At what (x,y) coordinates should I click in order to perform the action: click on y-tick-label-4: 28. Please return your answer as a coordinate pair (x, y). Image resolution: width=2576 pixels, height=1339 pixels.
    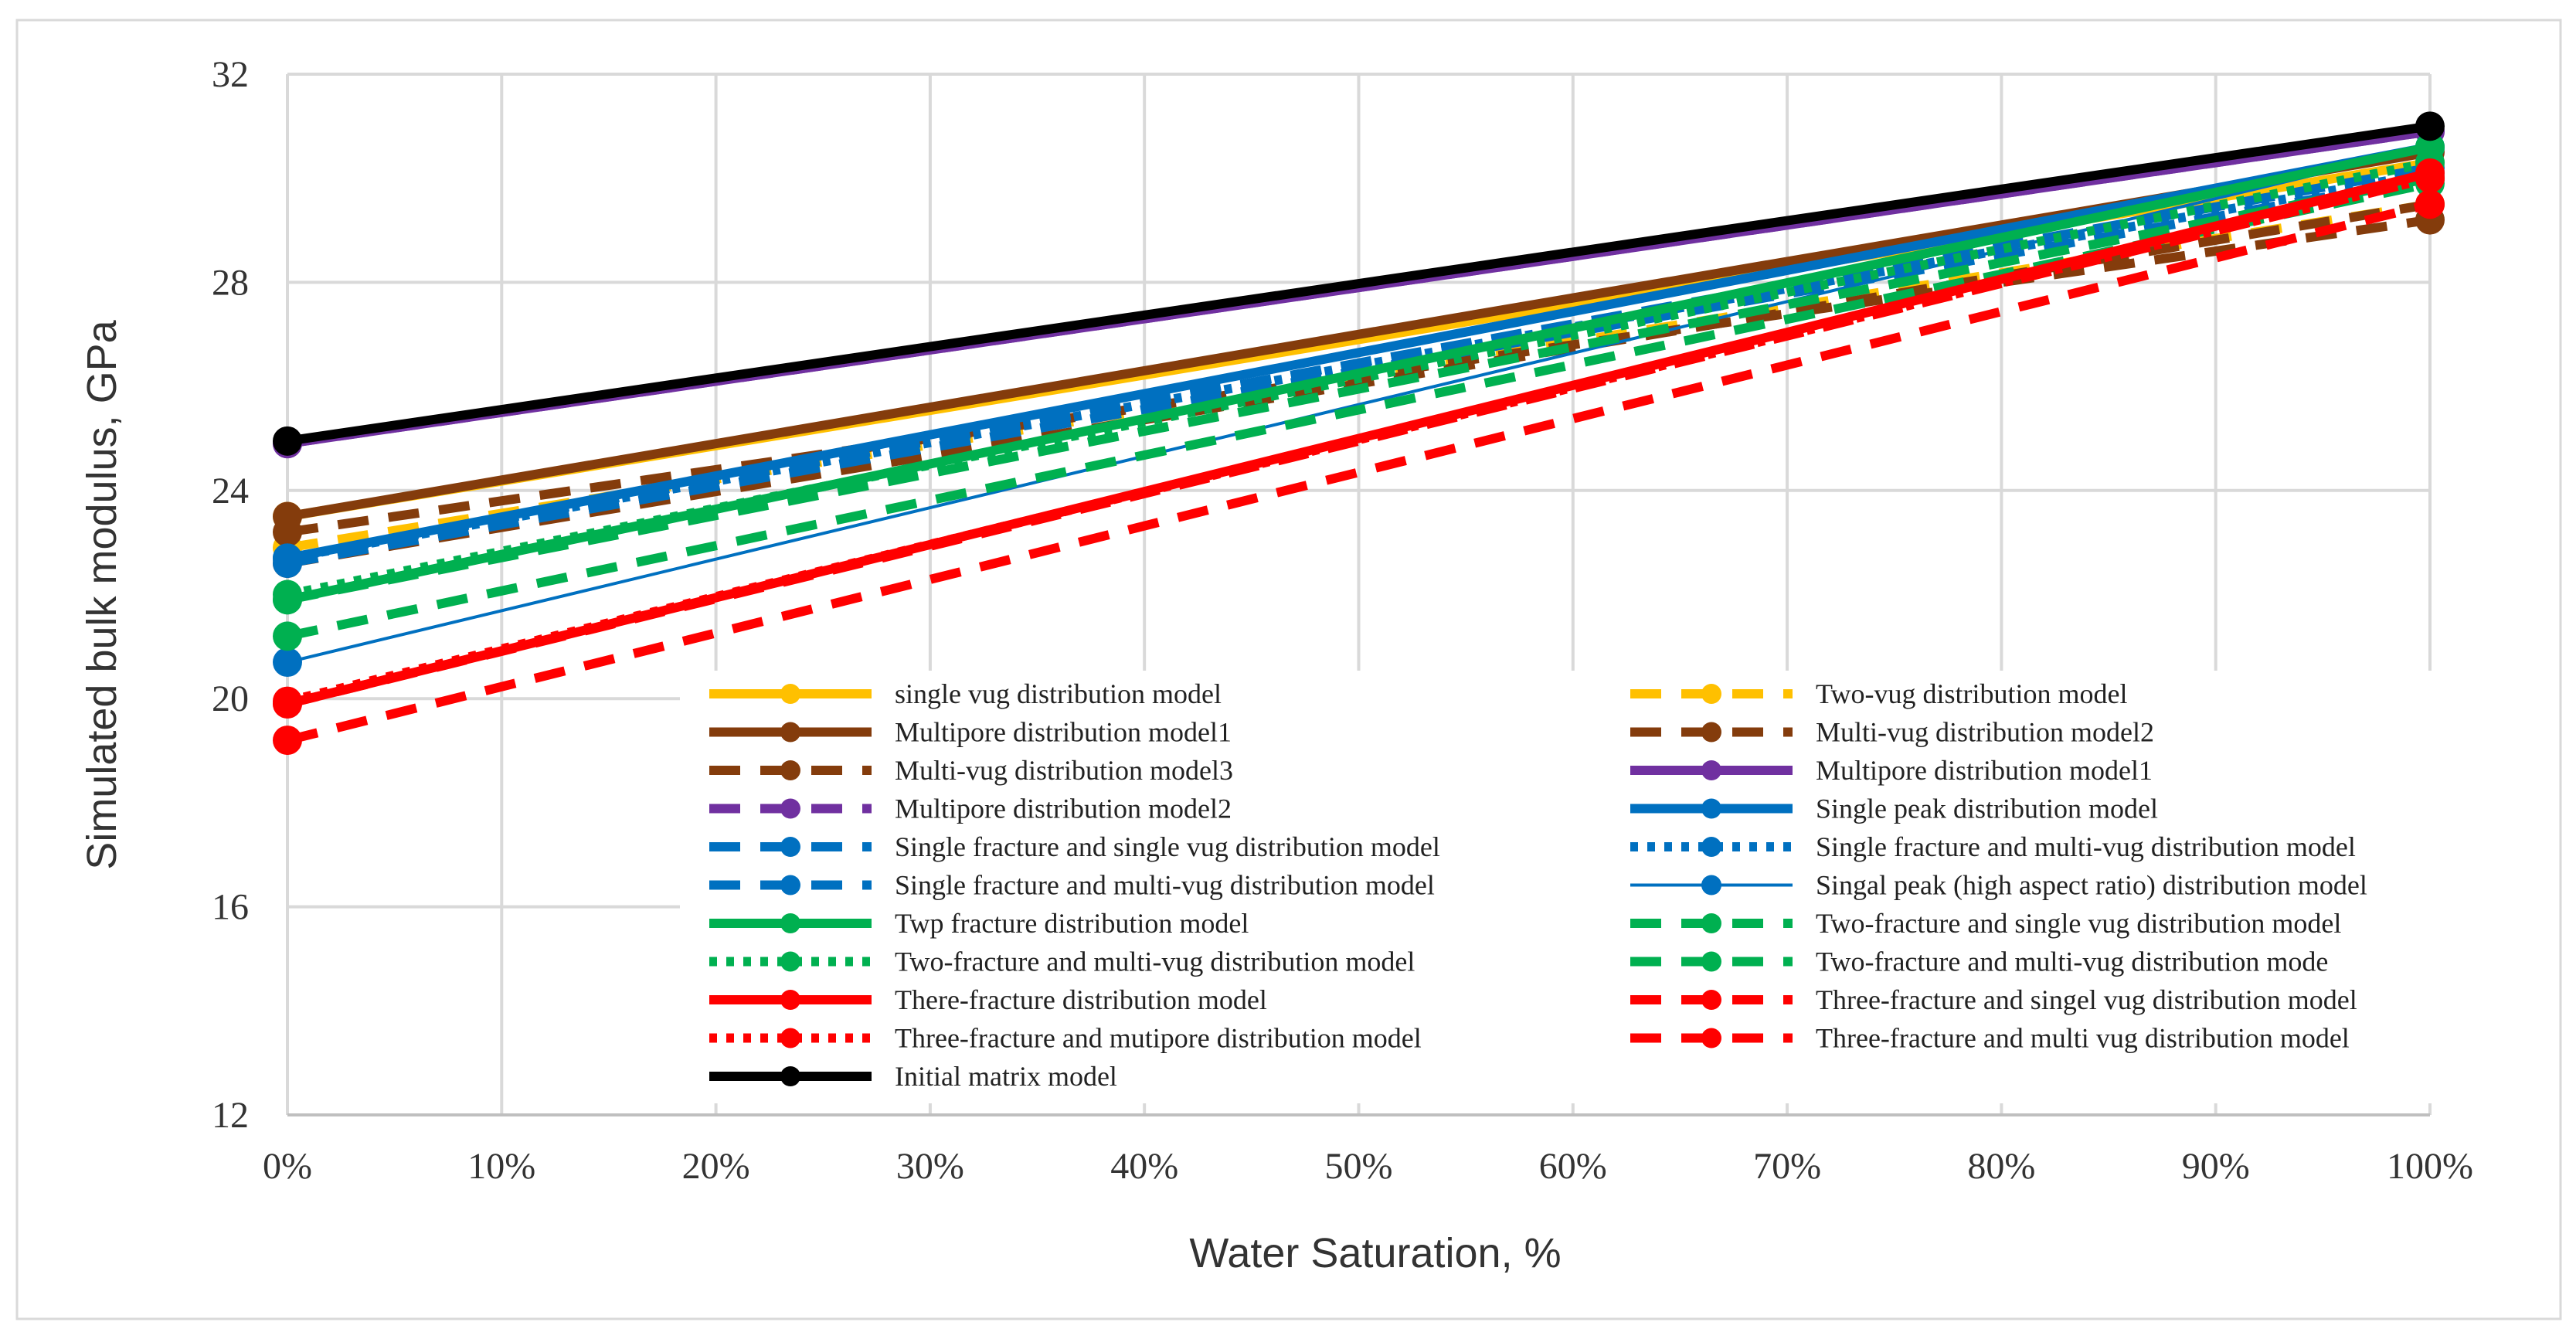
    Looking at the image, I should click on (230, 282).